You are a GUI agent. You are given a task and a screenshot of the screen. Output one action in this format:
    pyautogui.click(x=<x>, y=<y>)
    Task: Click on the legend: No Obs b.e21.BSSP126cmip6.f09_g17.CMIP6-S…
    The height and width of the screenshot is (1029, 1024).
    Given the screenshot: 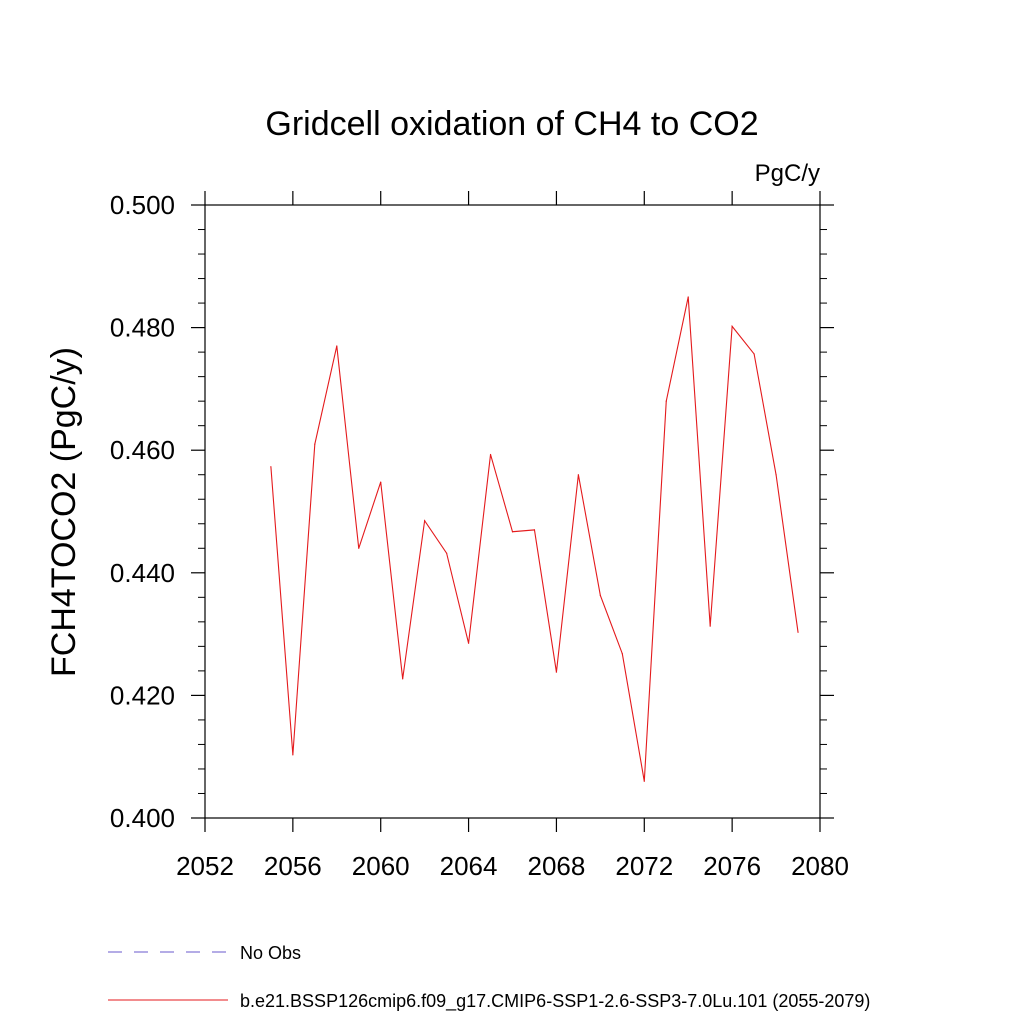 What is the action you would take?
    pyautogui.click(x=489, y=977)
    